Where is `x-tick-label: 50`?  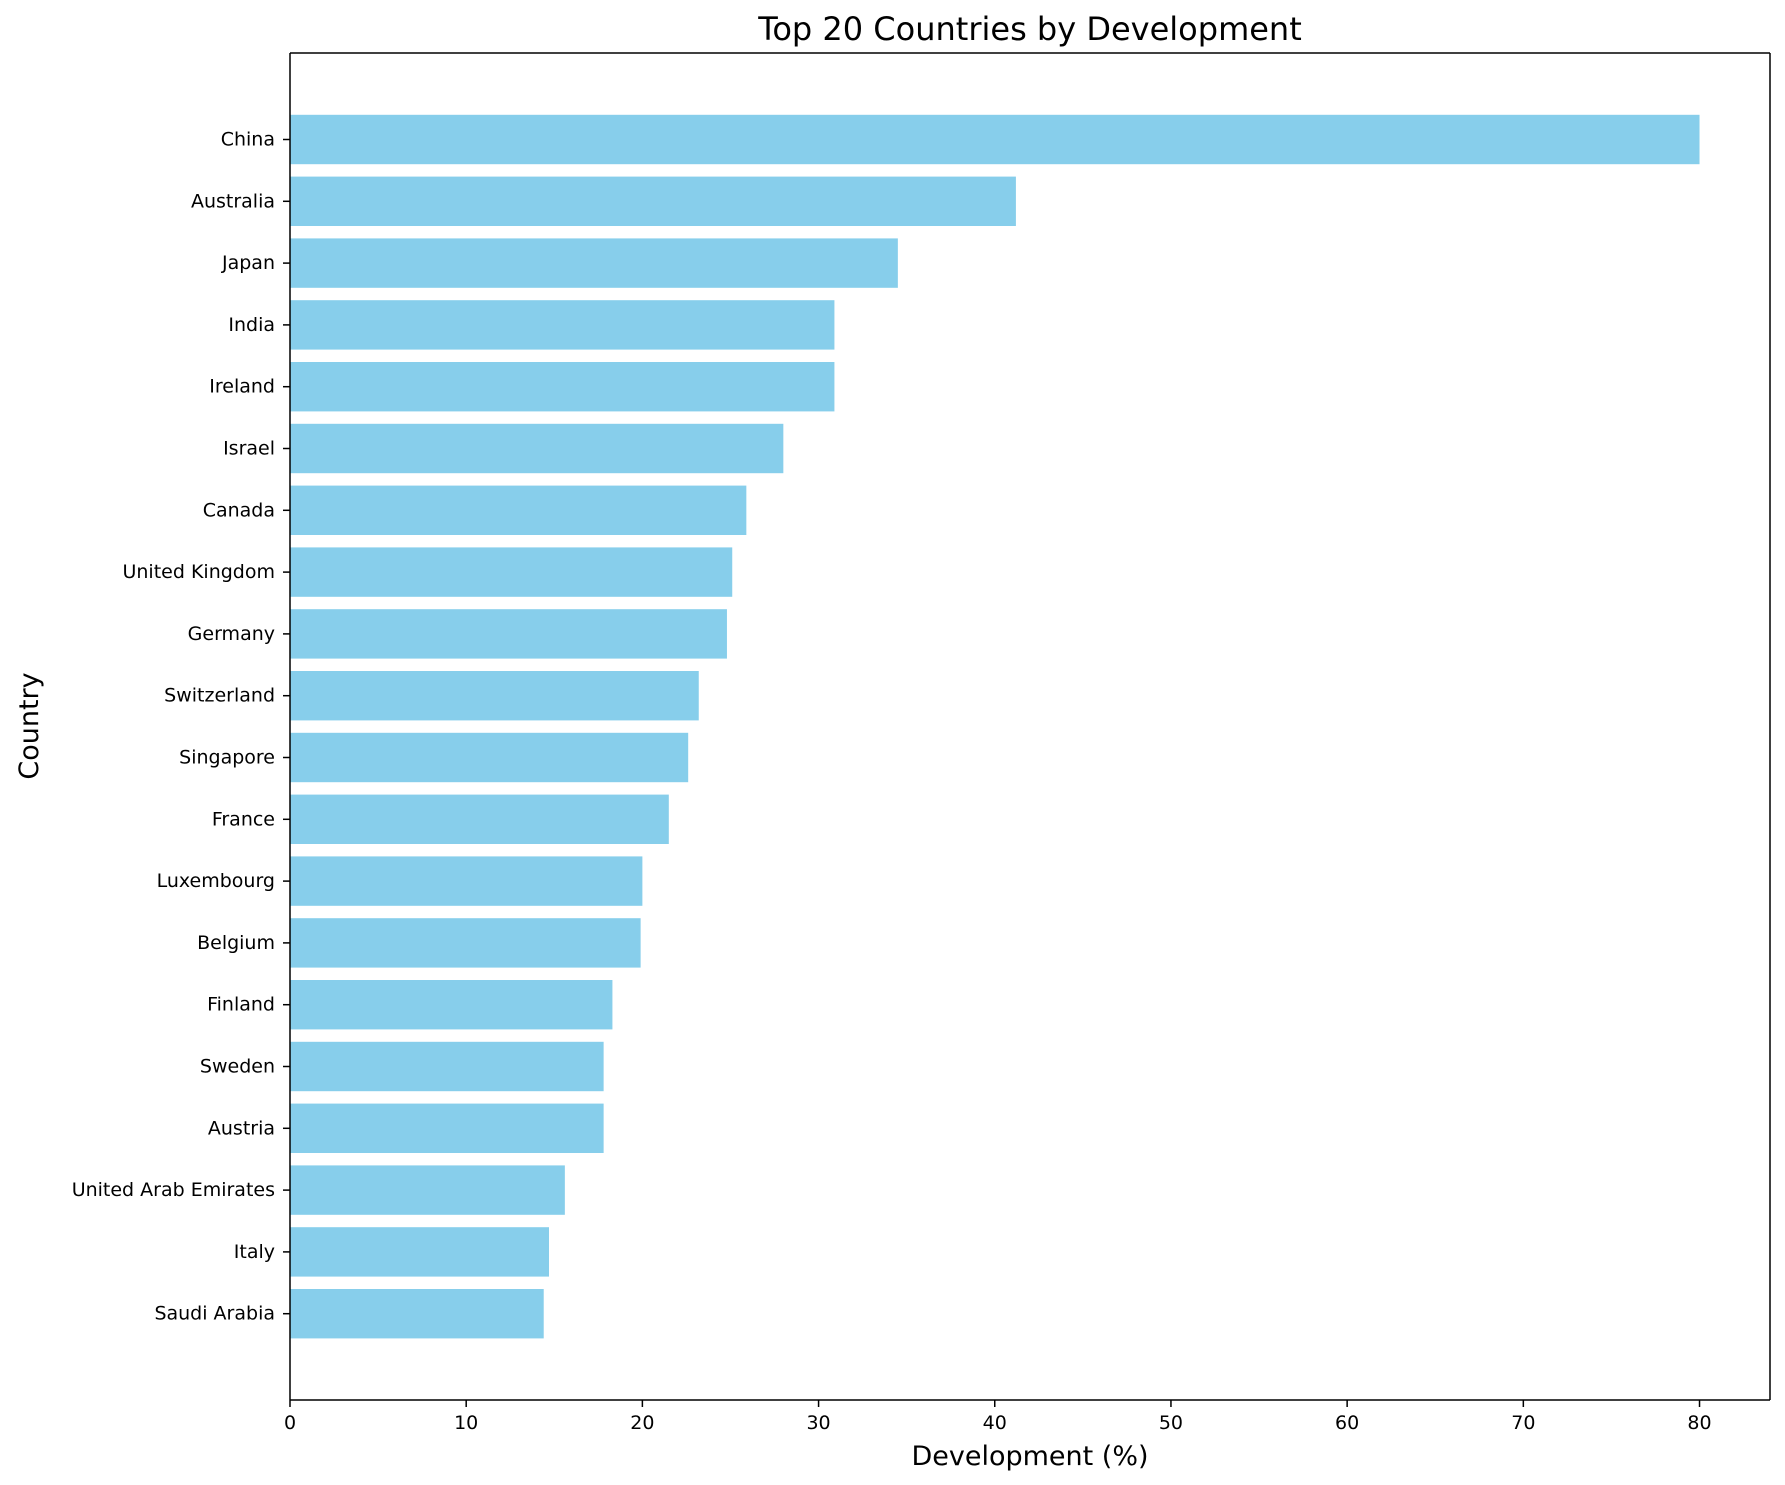
x-tick-label: 50 is located at coordinates (1171, 1423).